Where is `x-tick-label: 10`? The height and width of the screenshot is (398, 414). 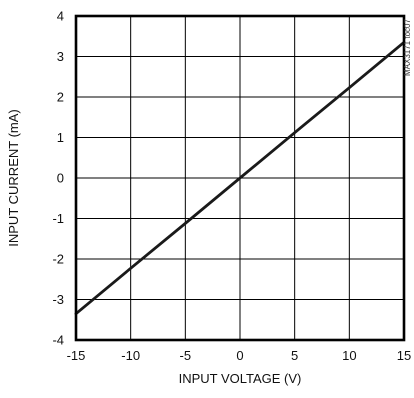 x-tick-label: 10 is located at coordinates (349, 355).